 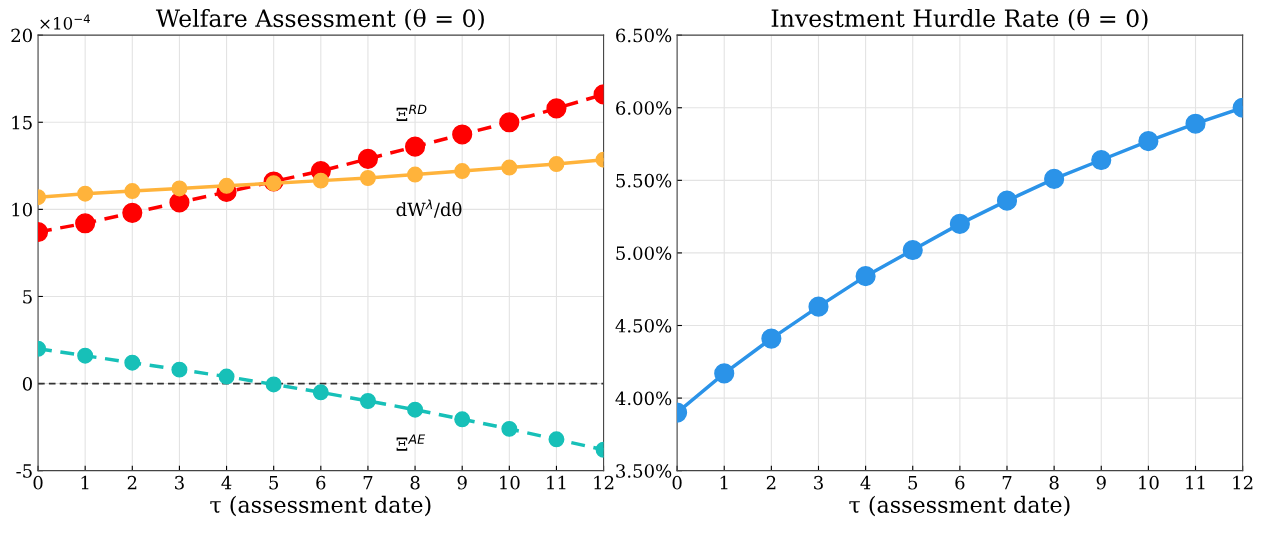 What do you see at coordinates (21, 35) in the screenshot?
I see `y-tick-label: 20` at bounding box center [21, 35].